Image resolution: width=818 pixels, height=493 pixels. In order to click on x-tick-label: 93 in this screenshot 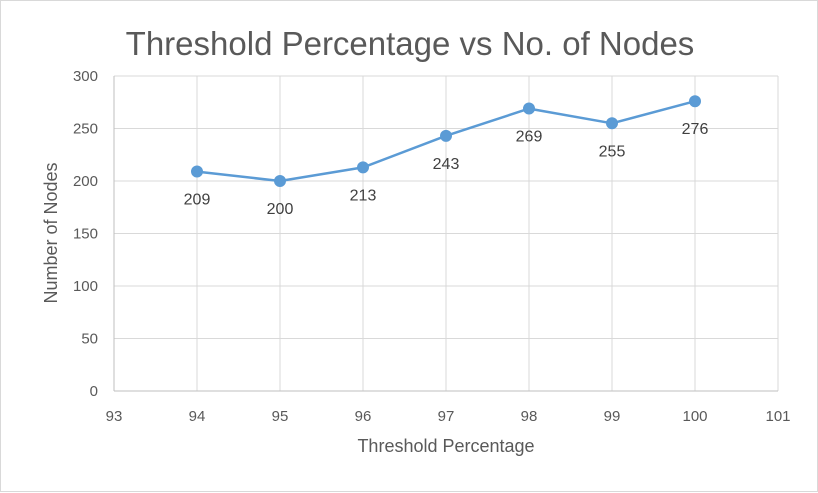, I will do `click(114, 416)`.